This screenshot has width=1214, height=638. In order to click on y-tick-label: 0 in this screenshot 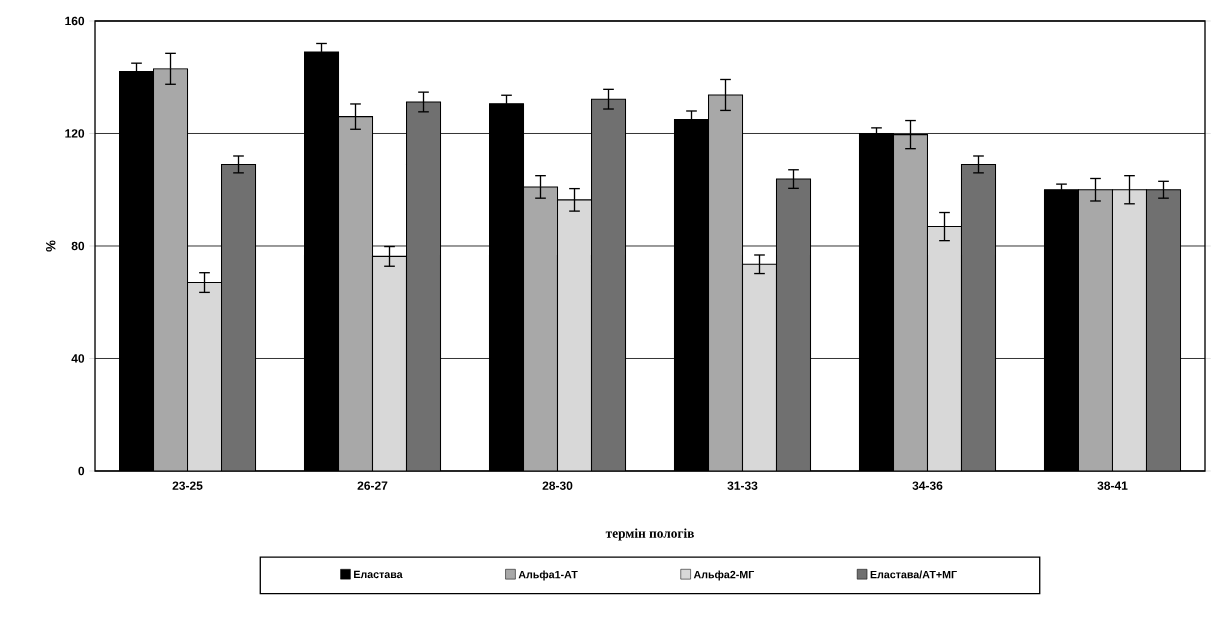, I will do `click(81, 471)`.